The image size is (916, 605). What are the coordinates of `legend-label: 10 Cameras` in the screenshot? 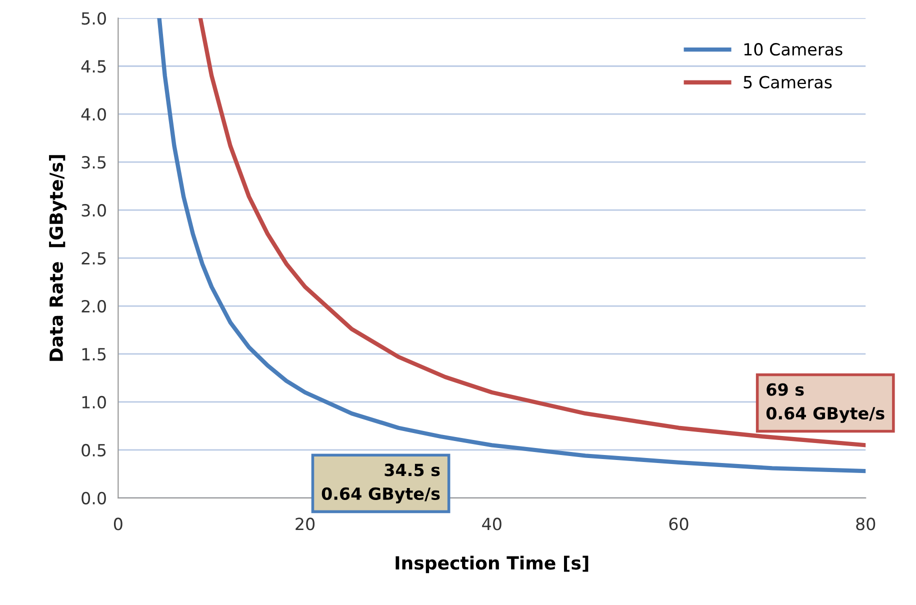 It's located at (793, 49).